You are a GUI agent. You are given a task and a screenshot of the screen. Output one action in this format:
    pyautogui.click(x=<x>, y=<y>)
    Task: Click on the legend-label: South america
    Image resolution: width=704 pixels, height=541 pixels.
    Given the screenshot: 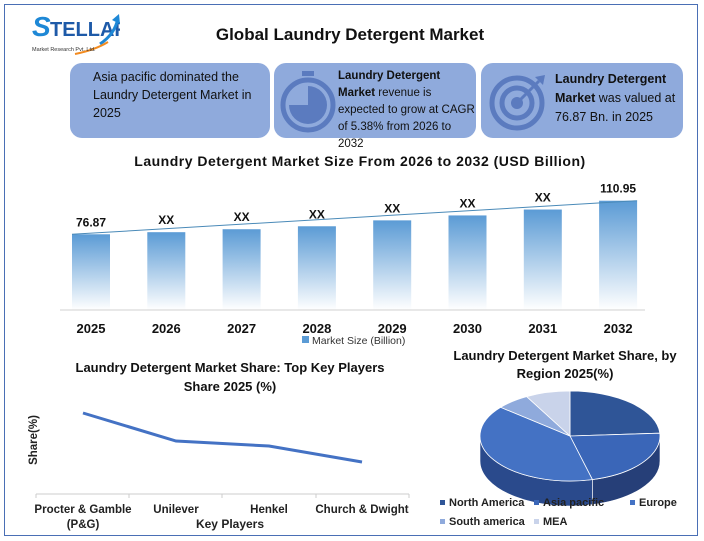 What is the action you would take?
    pyautogui.click(x=487, y=522)
    